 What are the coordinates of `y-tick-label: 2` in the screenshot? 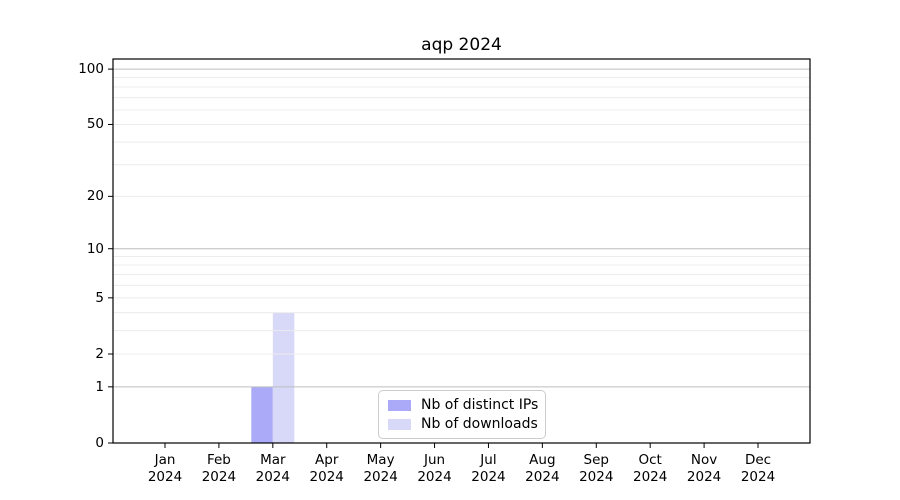 It's located at (99, 353).